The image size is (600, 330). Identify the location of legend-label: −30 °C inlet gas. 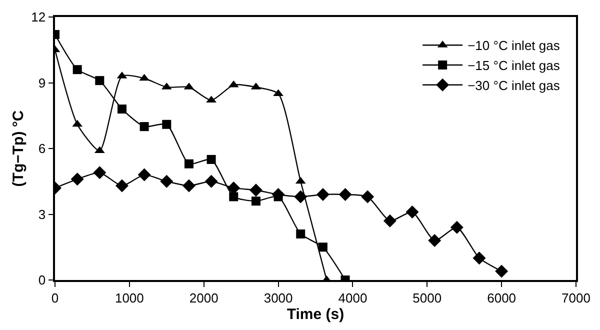
(514, 85).